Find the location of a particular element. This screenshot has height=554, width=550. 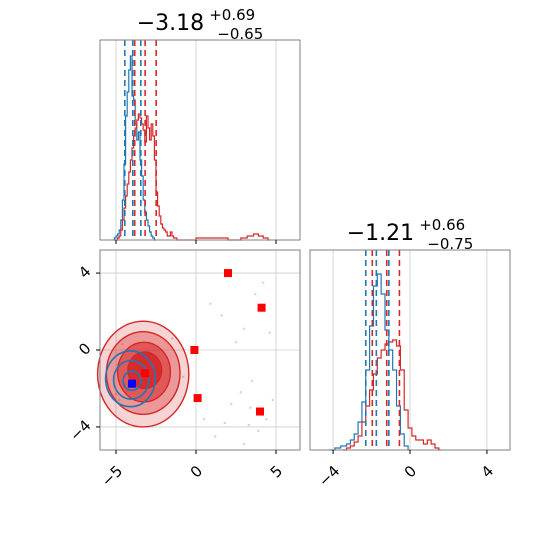

marginal-p1-frame is located at coordinates (200, 140).